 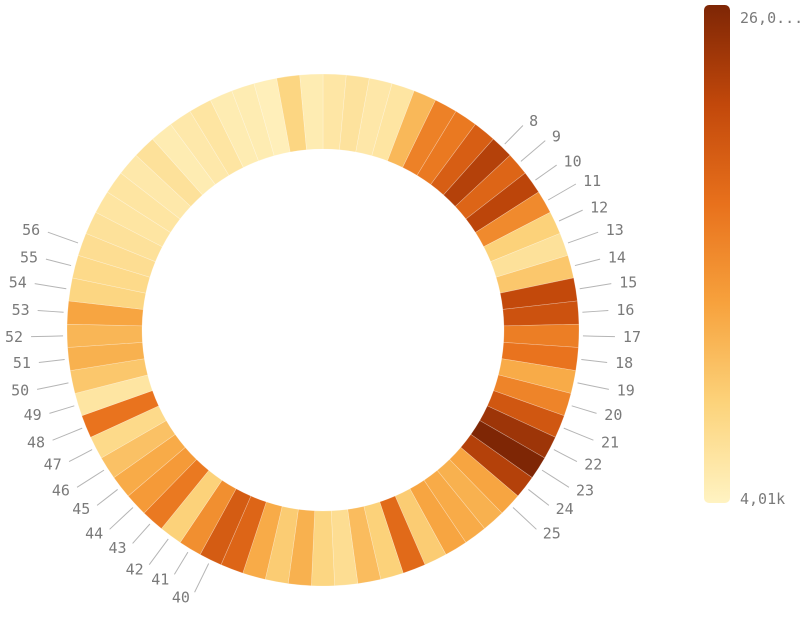 I want to click on segment-label: 21, so click(x=610, y=442).